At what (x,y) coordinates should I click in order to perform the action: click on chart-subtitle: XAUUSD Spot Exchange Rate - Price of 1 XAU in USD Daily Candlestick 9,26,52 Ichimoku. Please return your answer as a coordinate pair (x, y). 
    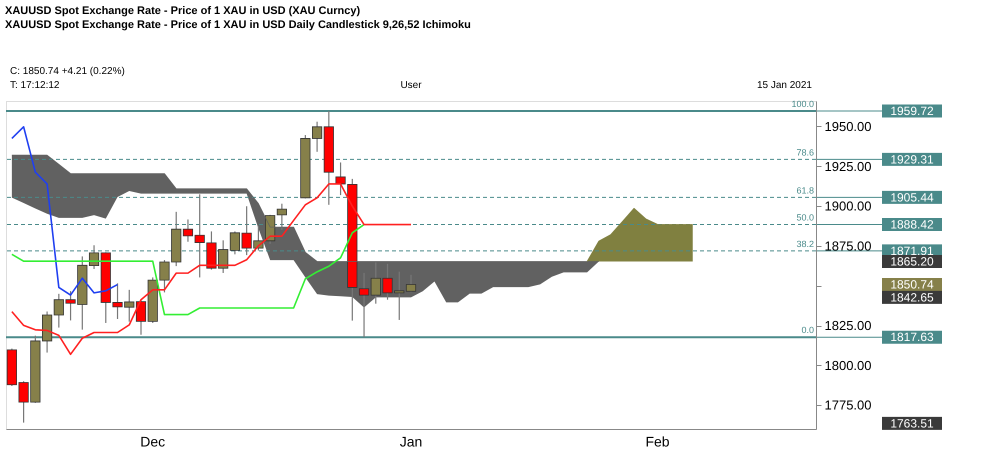
    Looking at the image, I should click on (238, 25).